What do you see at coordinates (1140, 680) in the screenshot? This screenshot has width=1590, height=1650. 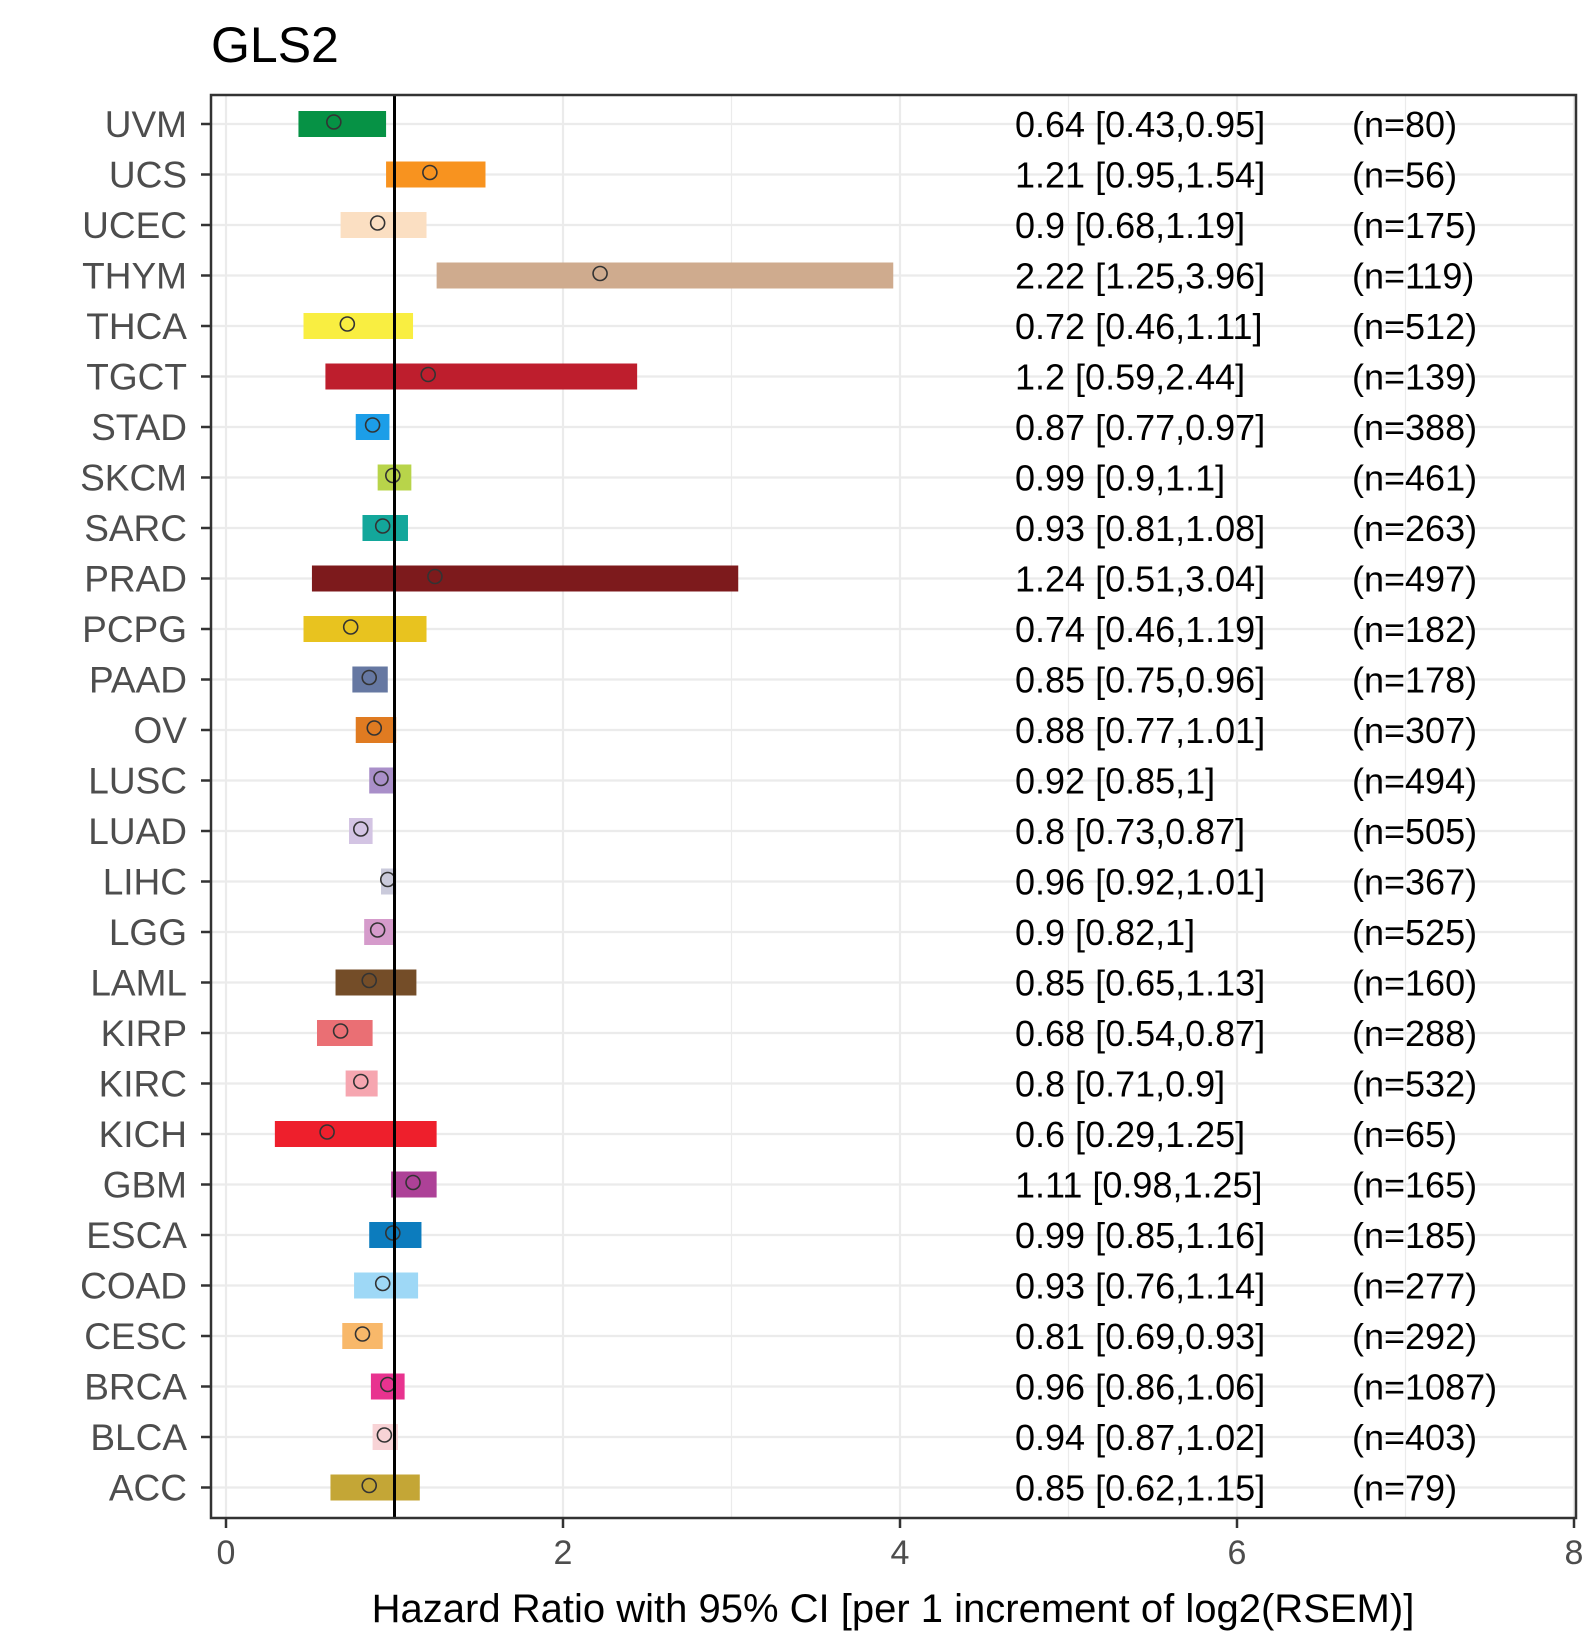 I see `ci-text-paad: 0.85 [0.75,0.96]` at bounding box center [1140, 680].